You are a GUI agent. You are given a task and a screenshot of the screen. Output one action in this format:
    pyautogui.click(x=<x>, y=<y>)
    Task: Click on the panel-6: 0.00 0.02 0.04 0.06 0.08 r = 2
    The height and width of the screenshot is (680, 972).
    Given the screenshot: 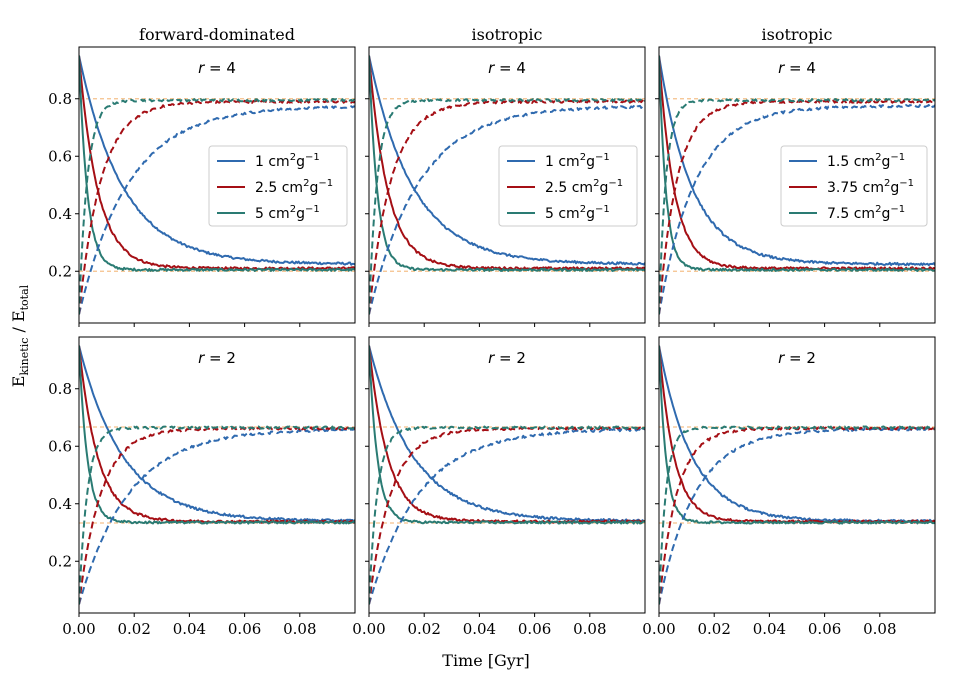 What is the action you would take?
    pyautogui.click(x=789, y=487)
    